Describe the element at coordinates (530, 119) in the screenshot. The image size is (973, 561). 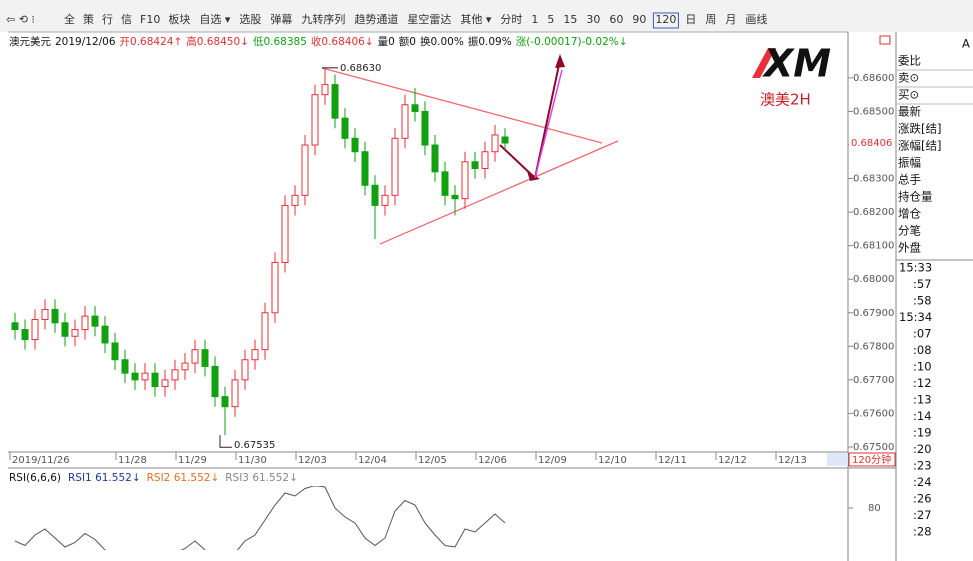
I see `arrow` at that location.